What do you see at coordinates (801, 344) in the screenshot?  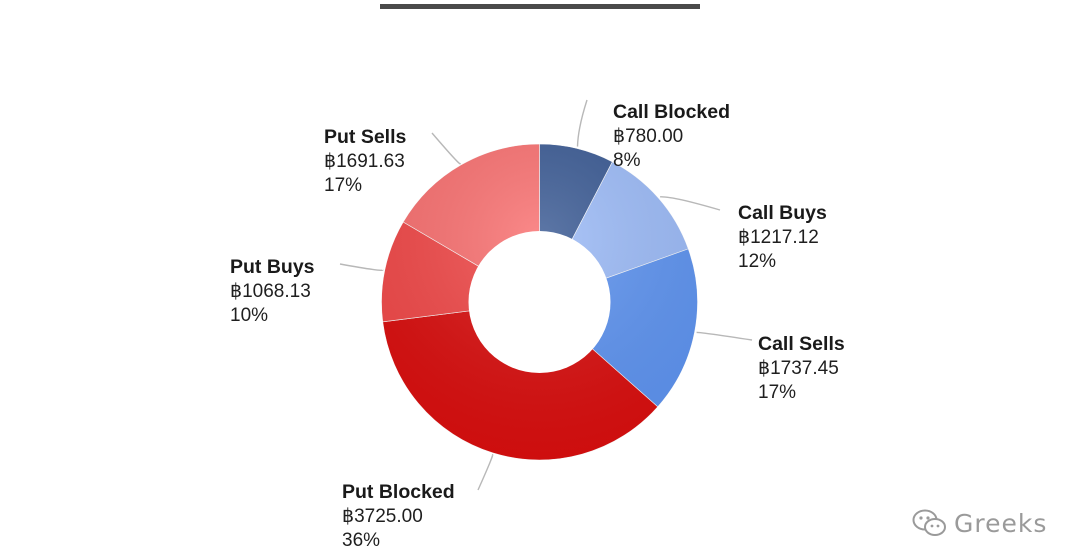 I see `slice-name: Call Sells` at bounding box center [801, 344].